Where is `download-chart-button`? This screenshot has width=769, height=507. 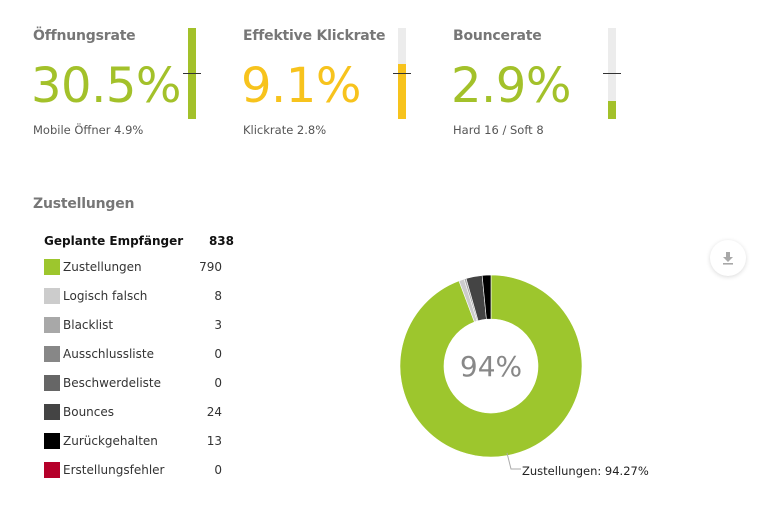 download-chart-button is located at coordinates (728, 258).